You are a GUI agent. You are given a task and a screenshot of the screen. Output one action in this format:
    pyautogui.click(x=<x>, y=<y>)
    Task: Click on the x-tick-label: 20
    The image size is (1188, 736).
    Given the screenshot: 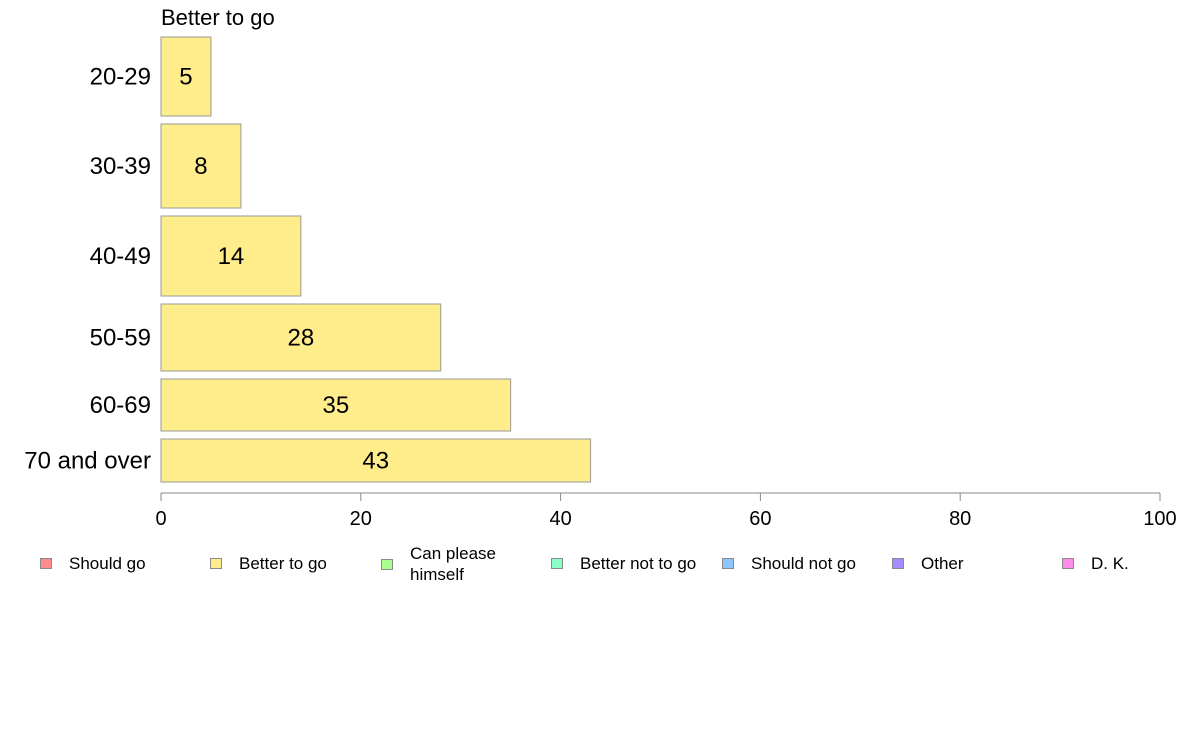 What is the action you would take?
    pyautogui.click(x=361, y=519)
    